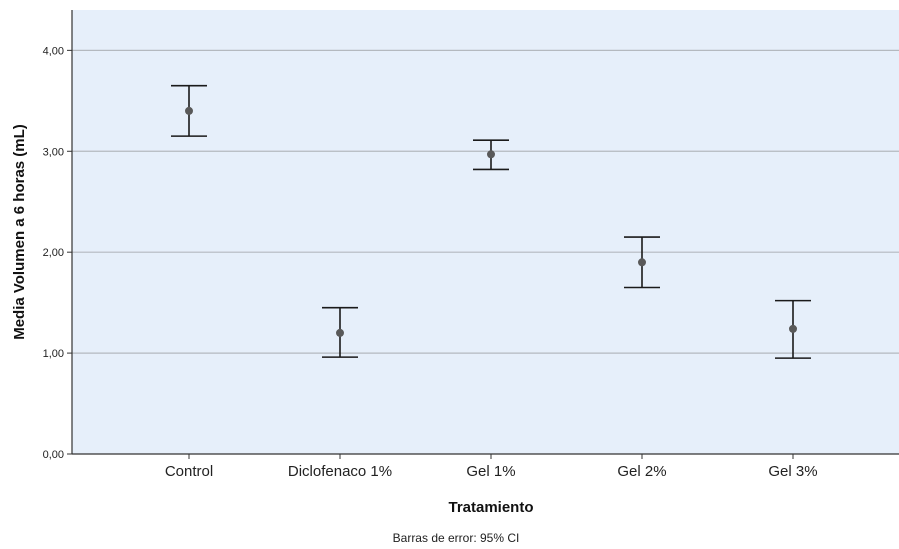 The height and width of the screenshot is (549, 899). What do you see at coordinates (641, 471) in the screenshot?
I see `x-tick-label: Gel 2%` at bounding box center [641, 471].